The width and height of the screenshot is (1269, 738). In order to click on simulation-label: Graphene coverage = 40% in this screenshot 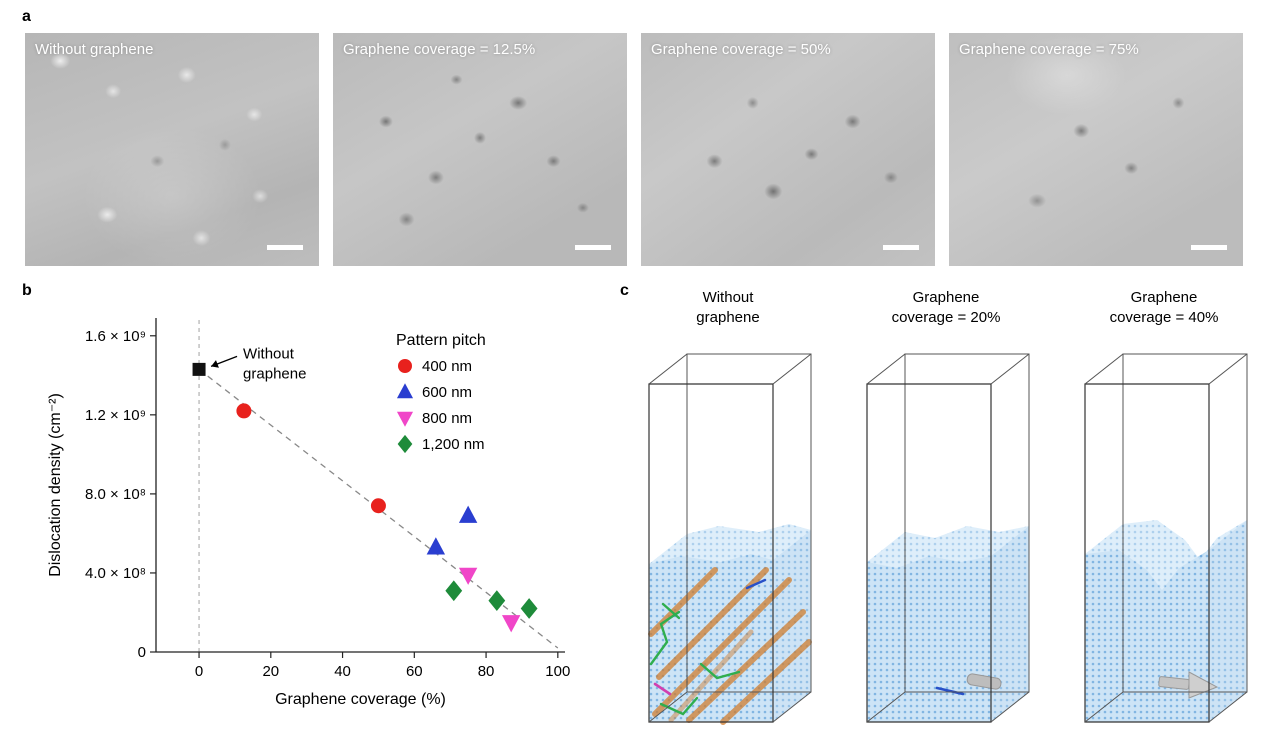, I will do `click(1164, 307)`.